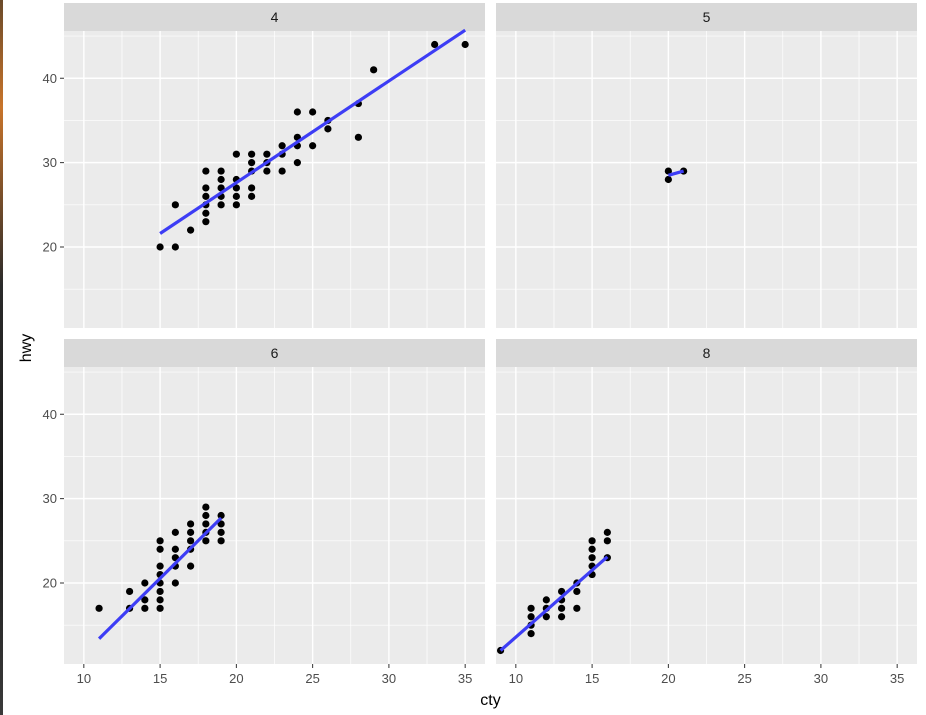 The width and height of the screenshot is (926, 715). I want to click on y-tick-label: 40, so click(50, 78).